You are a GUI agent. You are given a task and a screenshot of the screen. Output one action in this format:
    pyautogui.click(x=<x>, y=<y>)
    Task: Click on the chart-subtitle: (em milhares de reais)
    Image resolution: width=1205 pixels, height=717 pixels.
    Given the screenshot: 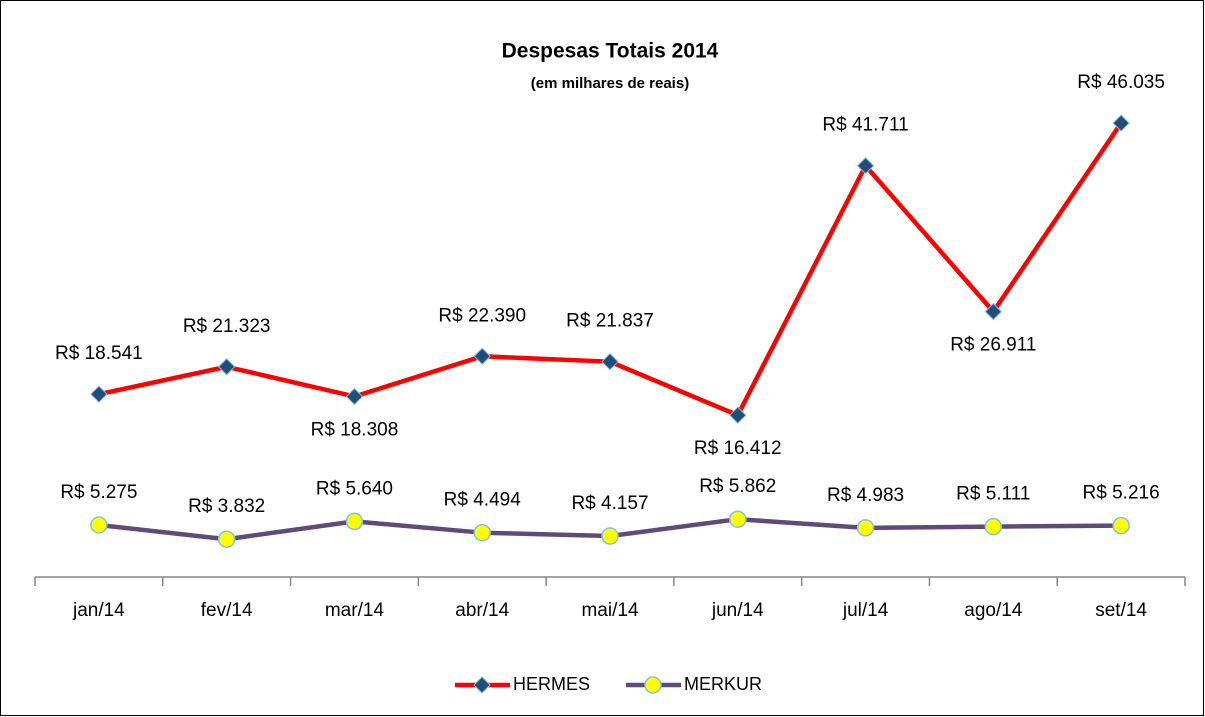 What is the action you would take?
    pyautogui.click(x=610, y=83)
    